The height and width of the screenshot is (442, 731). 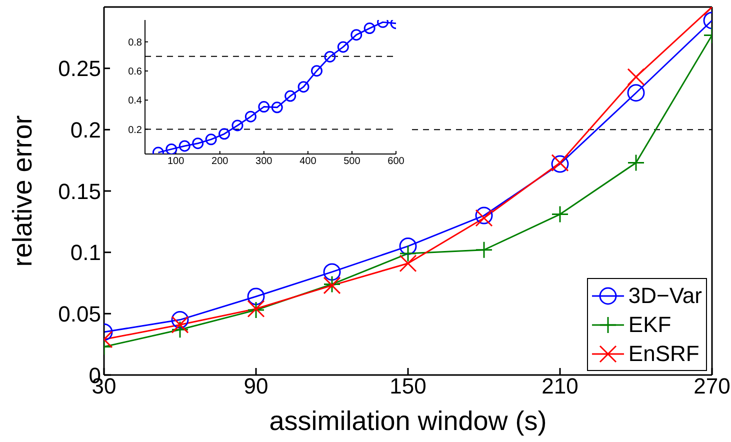 I want to click on y-tick-label: 0.1, so click(x=85, y=253).